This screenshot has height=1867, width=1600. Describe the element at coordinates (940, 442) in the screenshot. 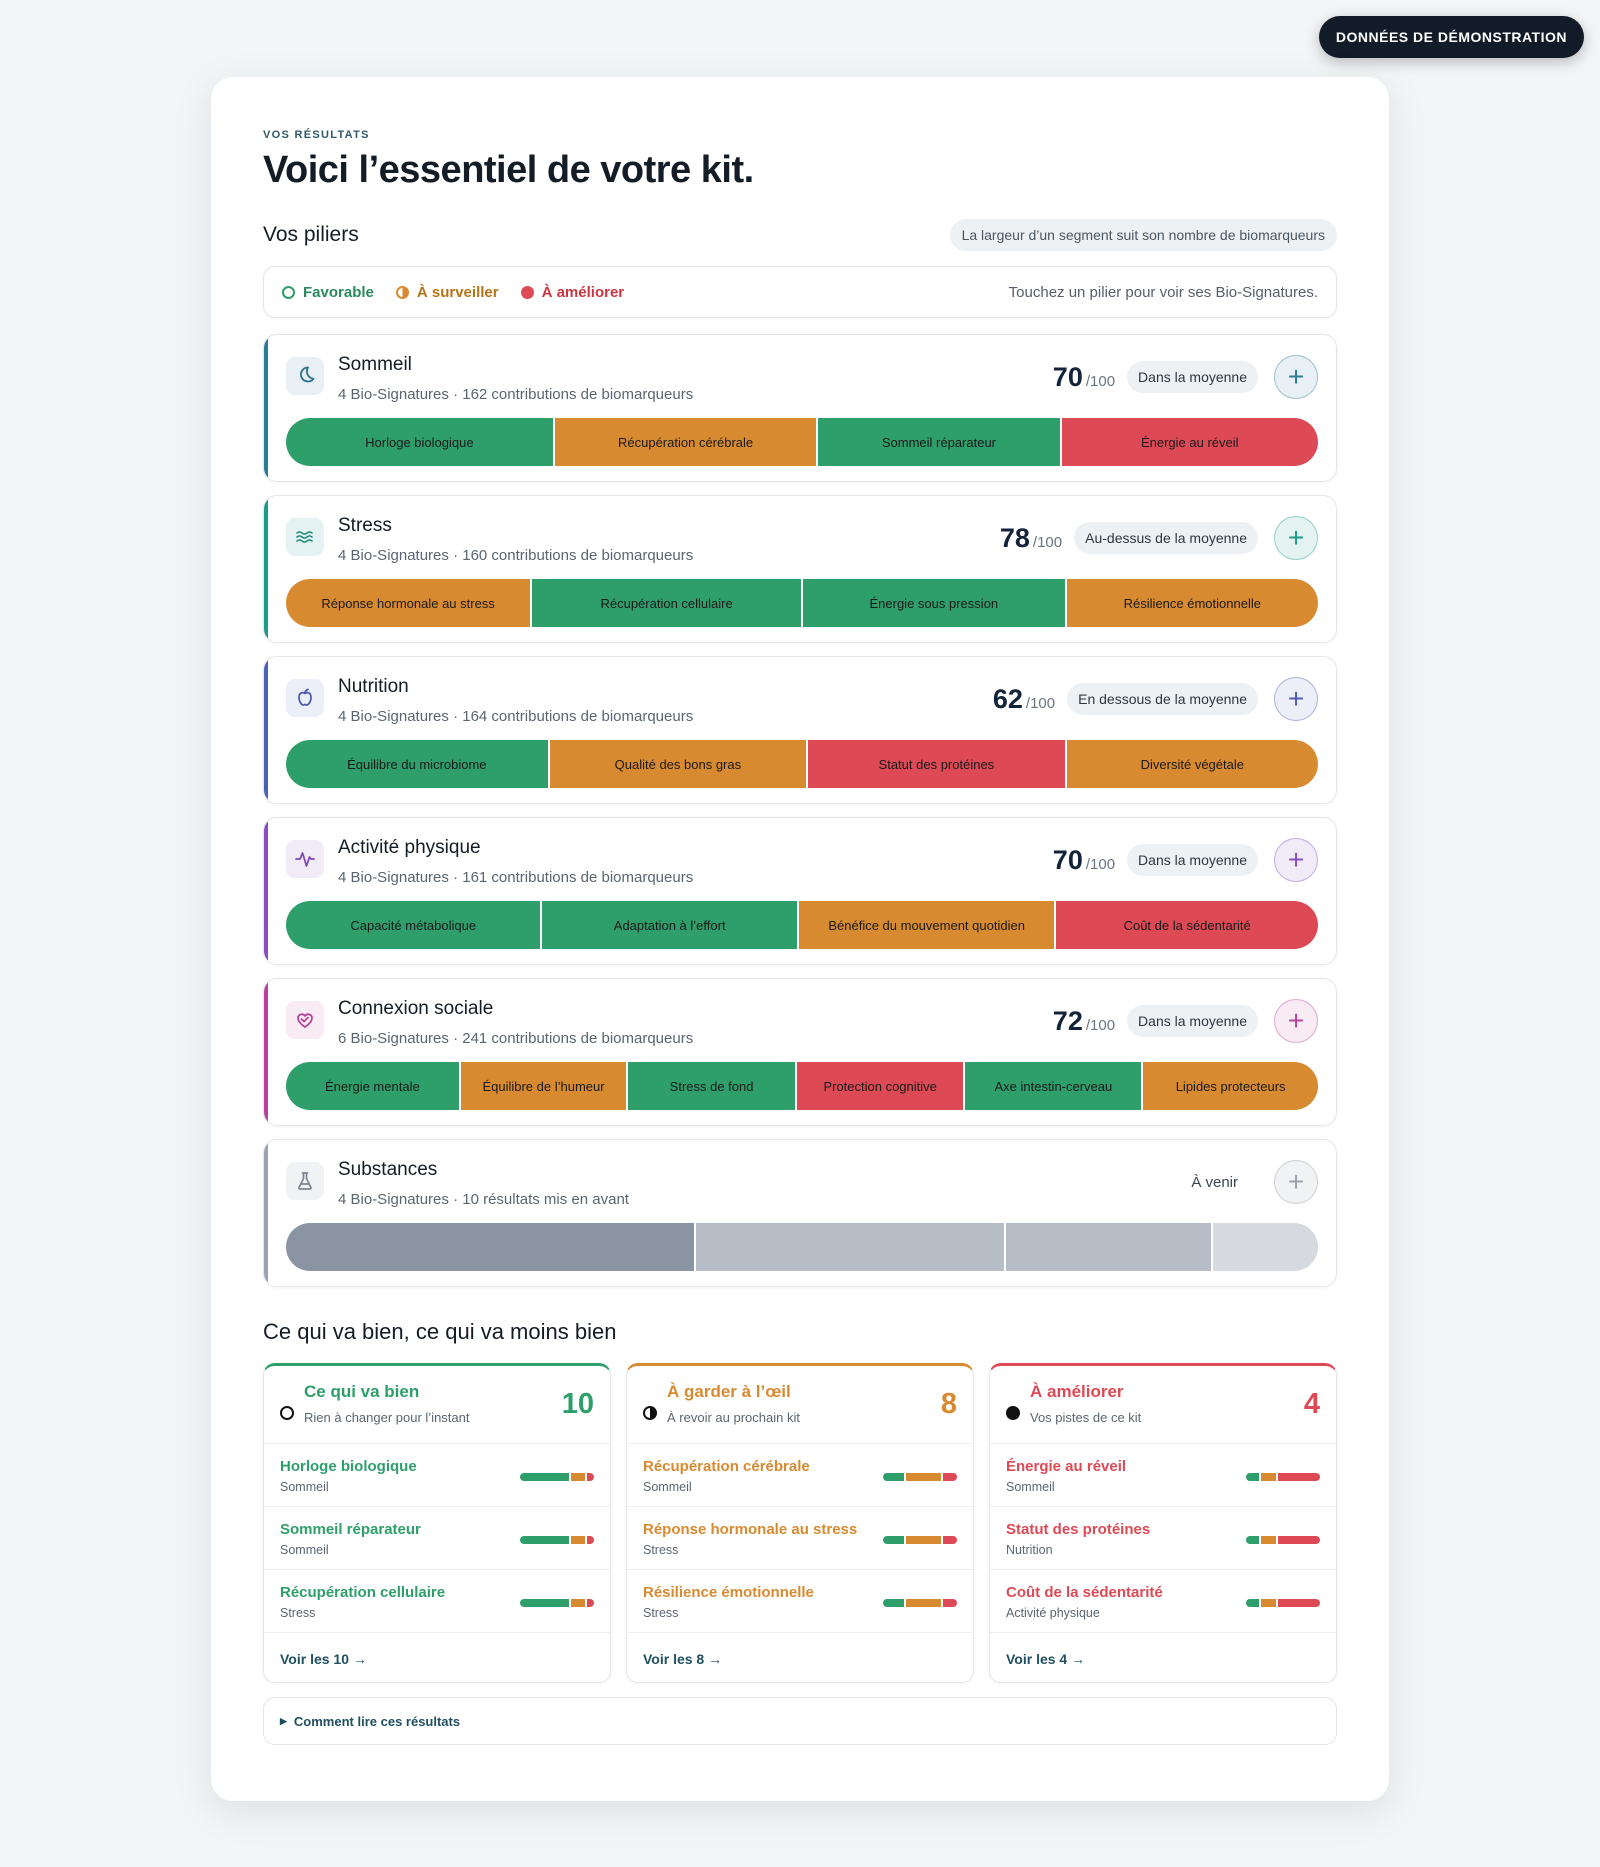

I see `bio-signature-segment: Sommeil réparateur` at that location.